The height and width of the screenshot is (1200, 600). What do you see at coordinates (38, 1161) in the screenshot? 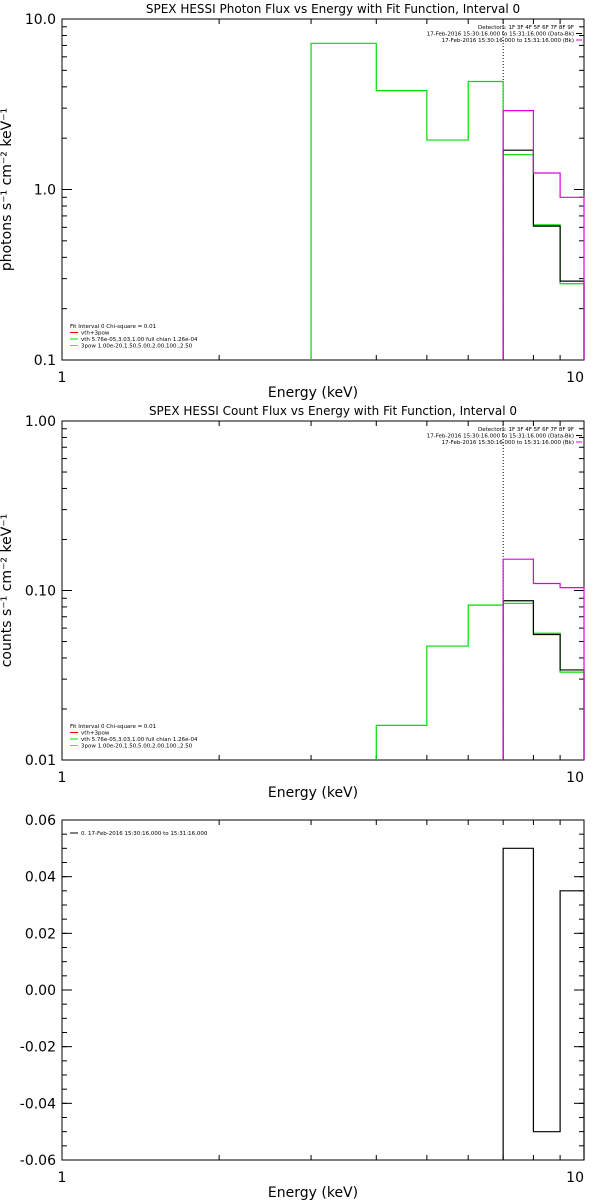
I see `y-tick-label: -0.06` at bounding box center [38, 1161].